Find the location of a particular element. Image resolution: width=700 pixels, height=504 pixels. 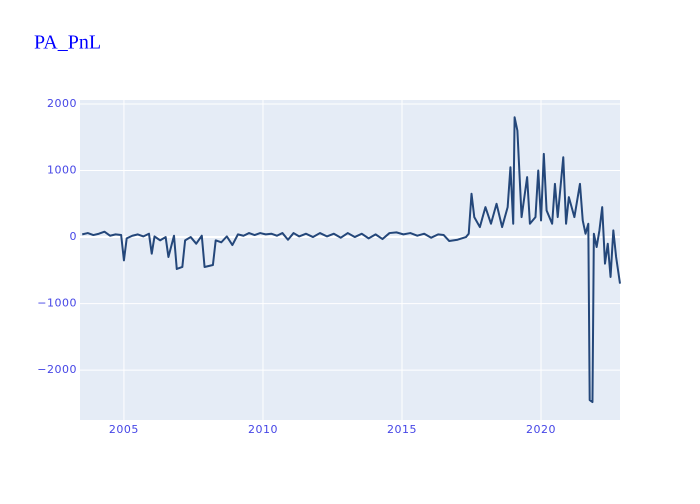

x-tick-label: 2020 is located at coordinates (541, 429).